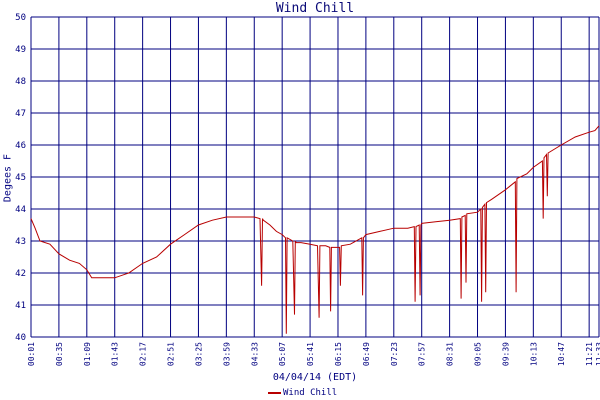 Image resolution: width=600 pixels, height=400 pixels. What do you see at coordinates (282, 354) in the screenshot?
I see `x-tick-label: 05:07` at bounding box center [282, 354].